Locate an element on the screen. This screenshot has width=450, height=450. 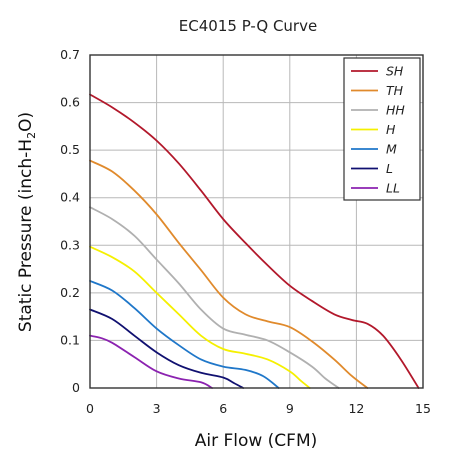
legend-label-l: L is located at coordinates (389, 168).